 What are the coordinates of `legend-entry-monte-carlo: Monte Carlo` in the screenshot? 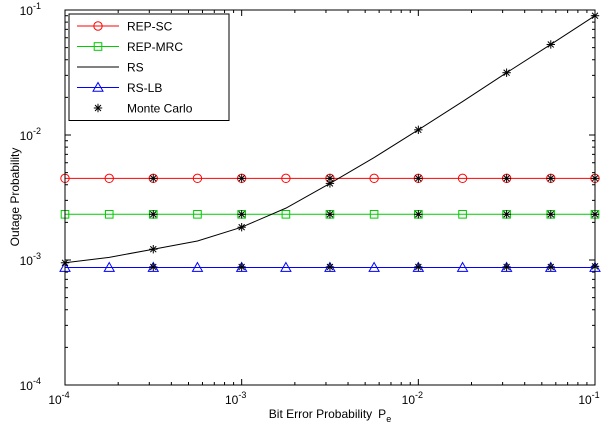 It's located at (143, 109).